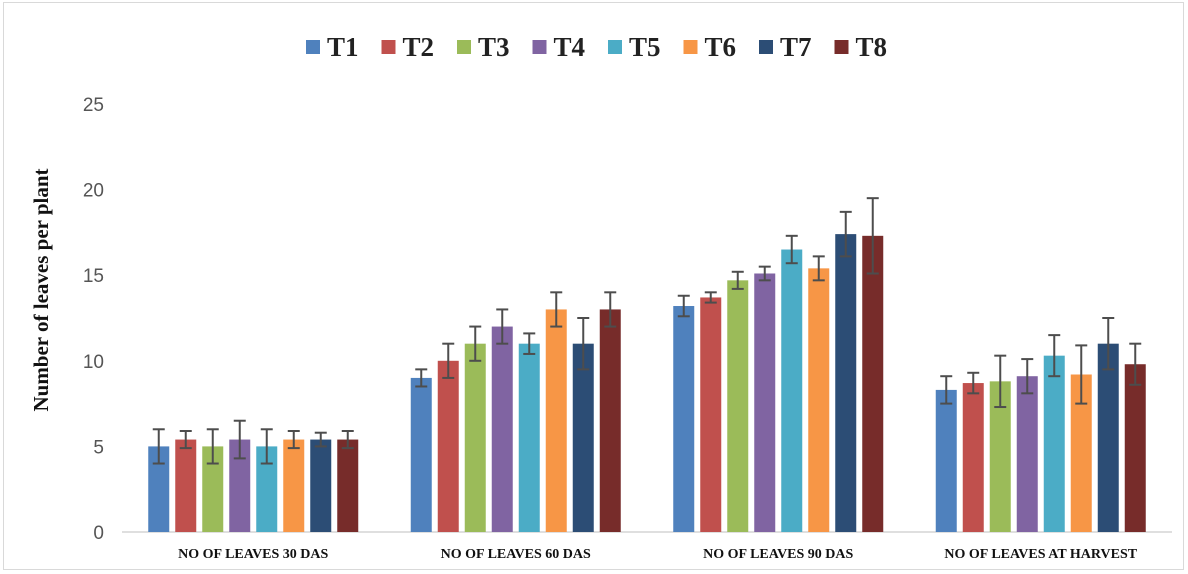  What do you see at coordinates (1040, 554) in the screenshot?
I see `x-tick-label: NO OF LEAVES AT HARVEST` at bounding box center [1040, 554].